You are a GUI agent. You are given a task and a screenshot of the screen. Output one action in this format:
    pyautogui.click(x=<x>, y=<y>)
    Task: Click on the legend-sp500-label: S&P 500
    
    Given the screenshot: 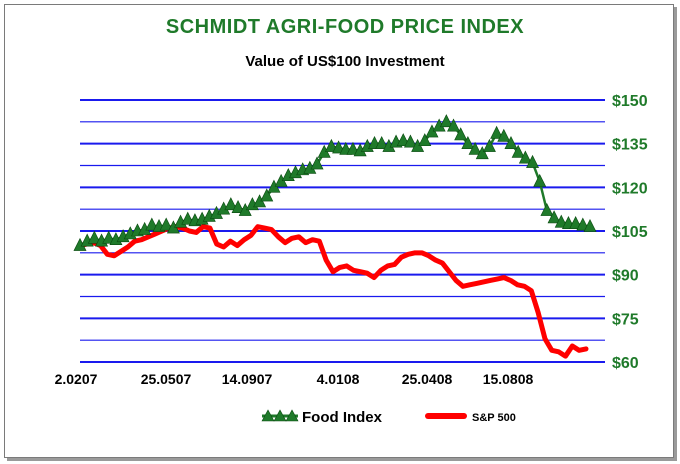 What is the action you would take?
    pyautogui.click(x=494, y=418)
    